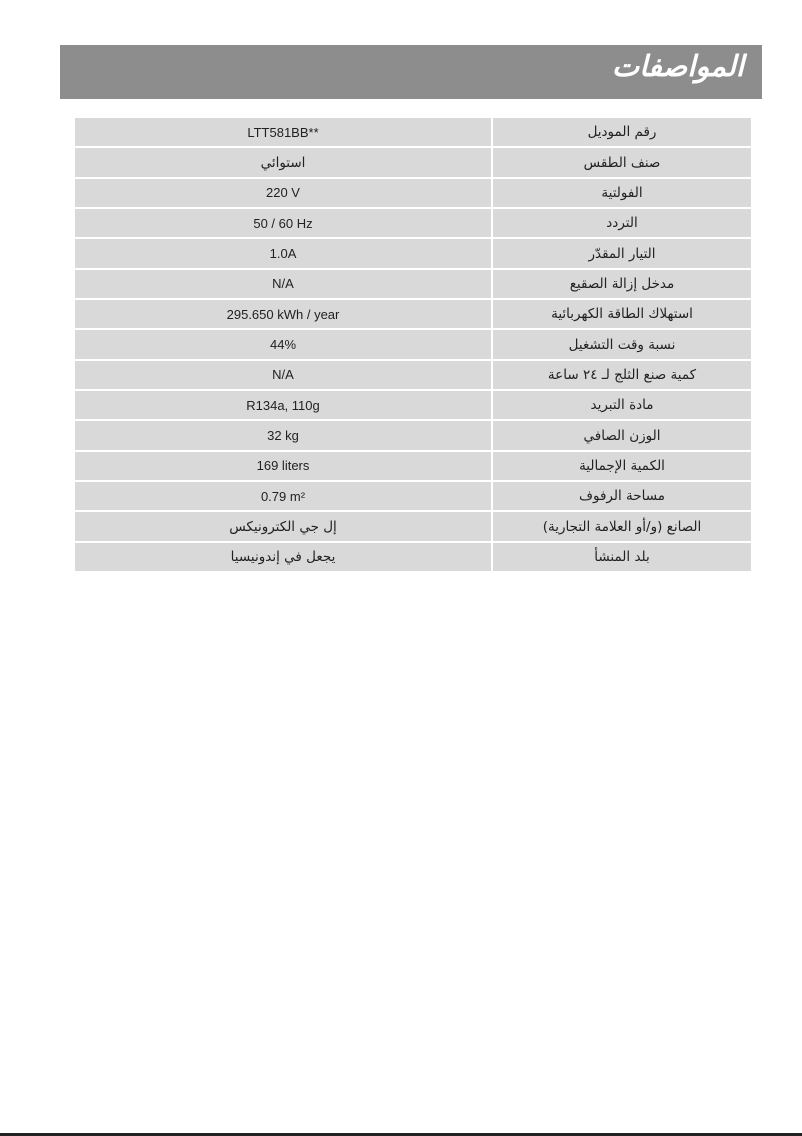 The width and height of the screenshot is (802, 1136). I want to click on spec-label: مدخل إزالة الصقيع, so click(622, 284).